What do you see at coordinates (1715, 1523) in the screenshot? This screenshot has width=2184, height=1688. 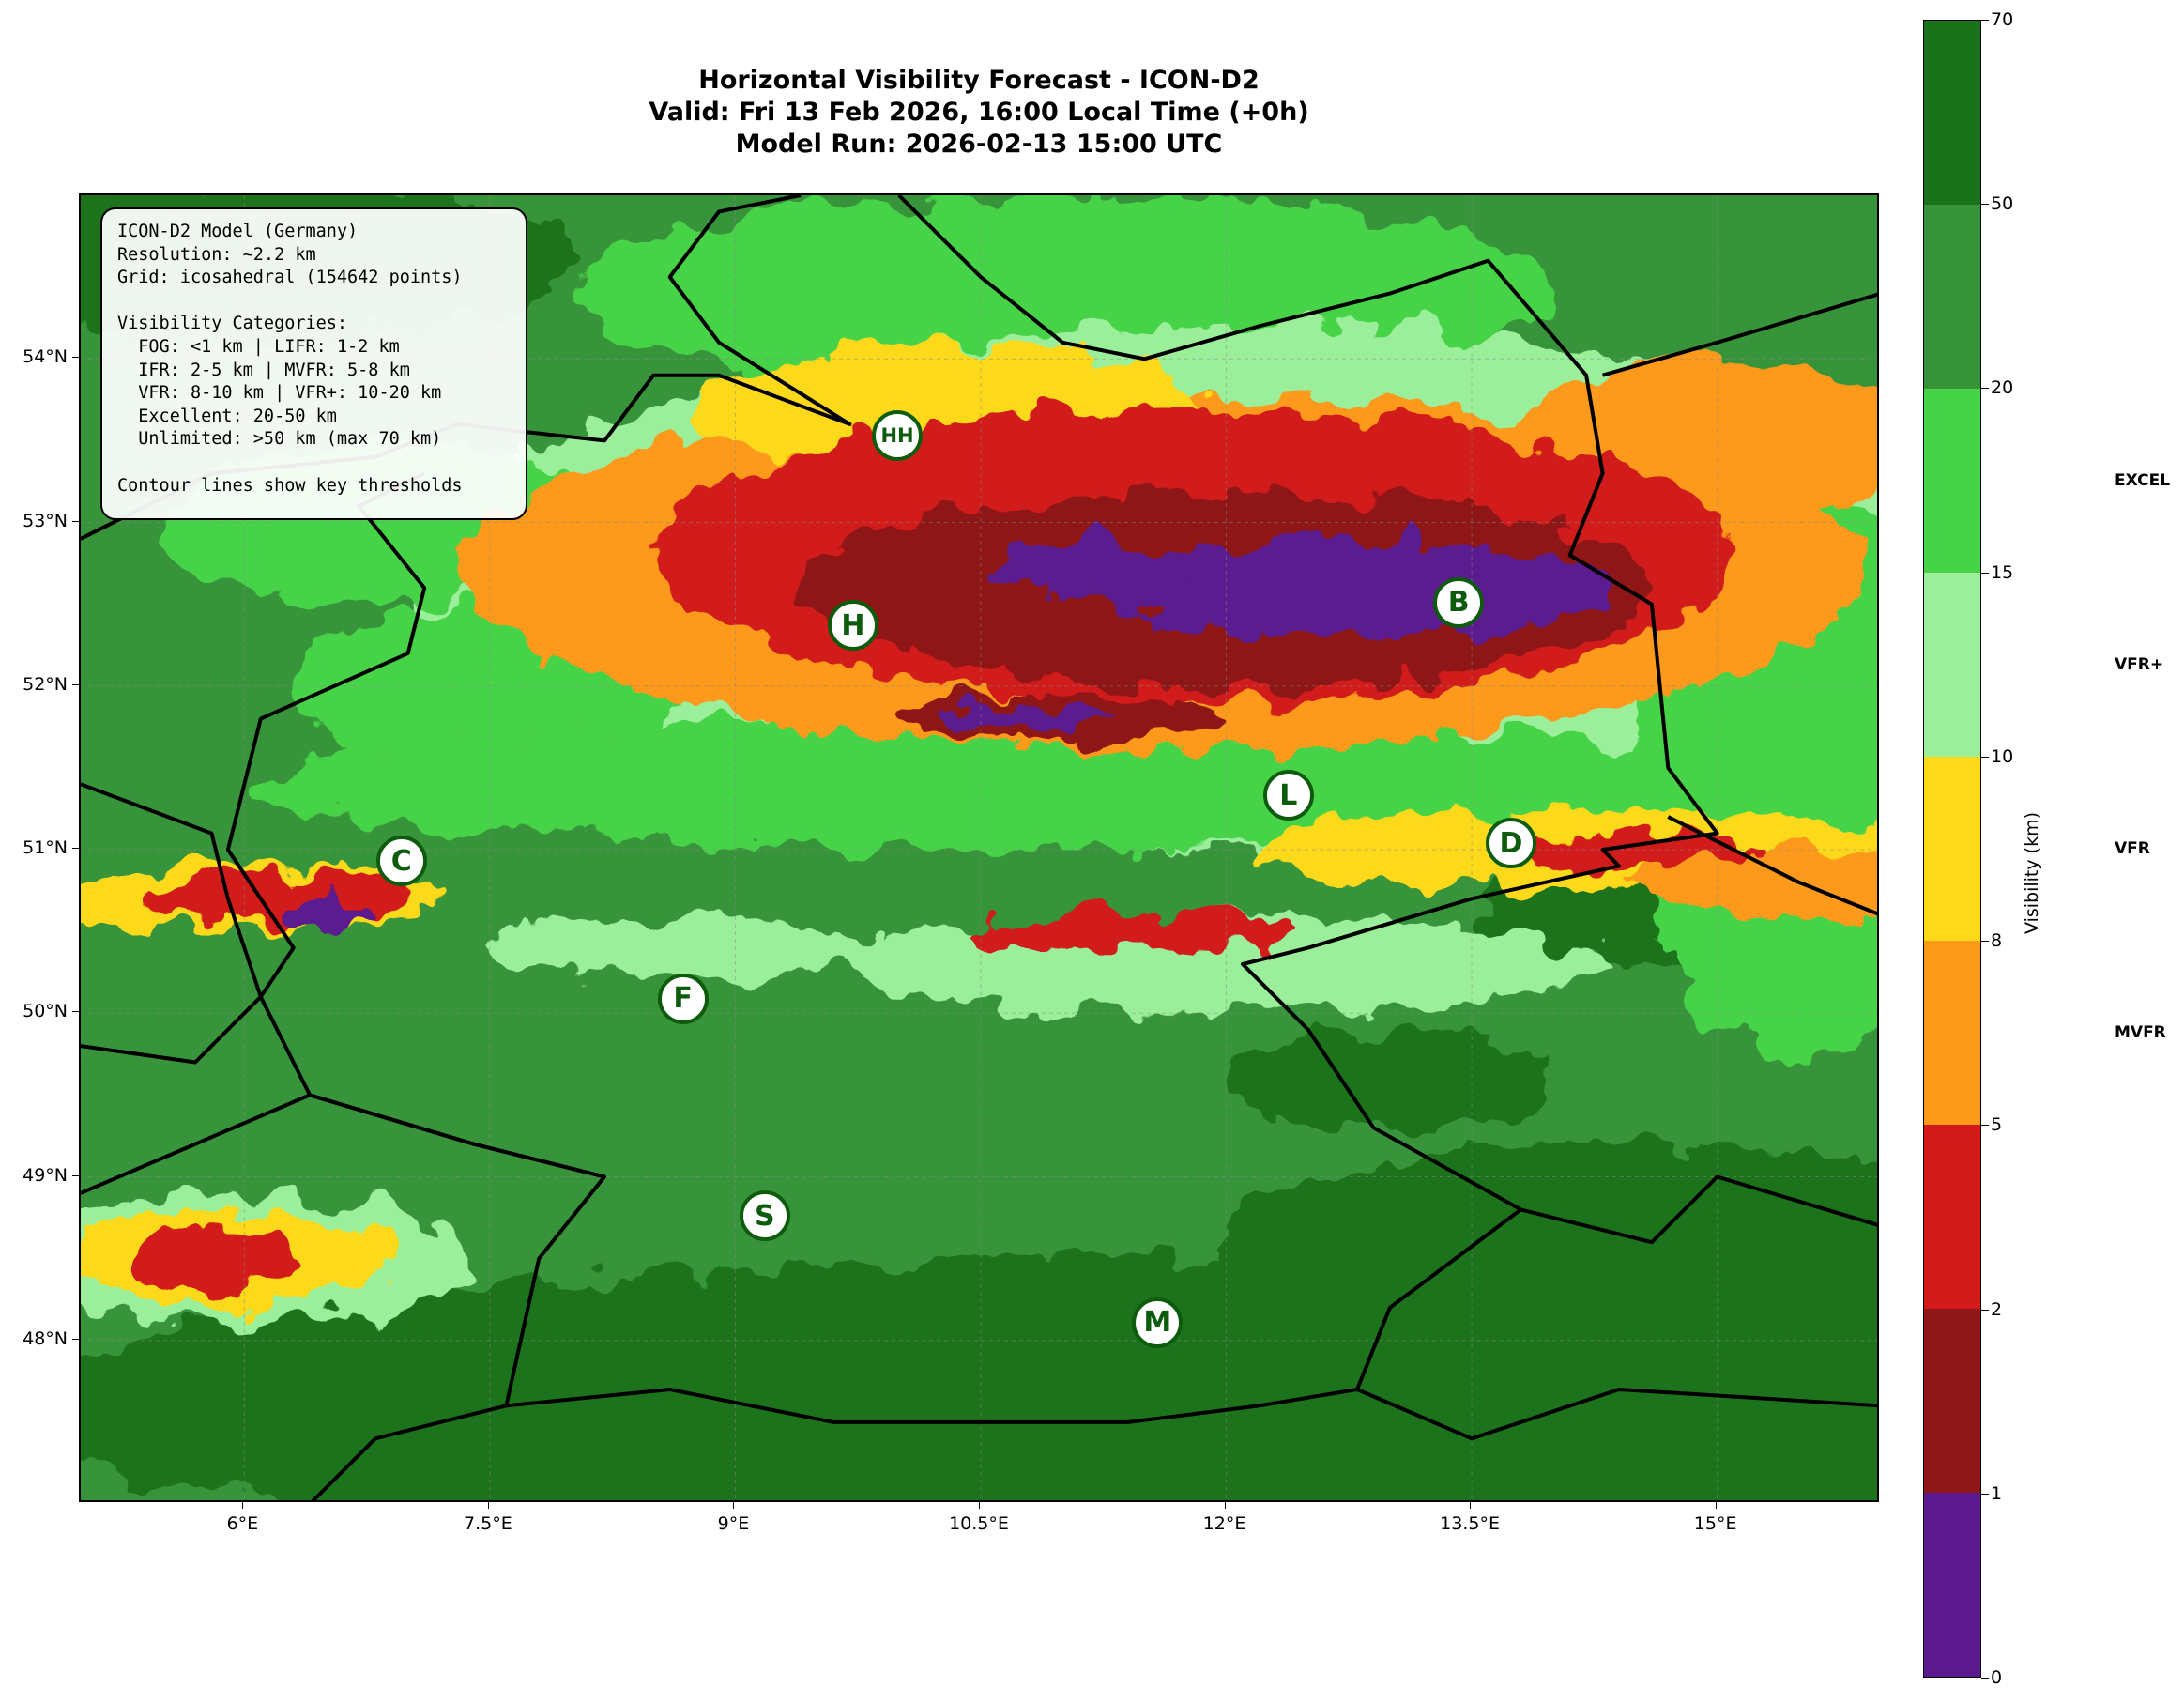 I see `x-tick-label: 15°E` at bounding box center [1715, 1523].